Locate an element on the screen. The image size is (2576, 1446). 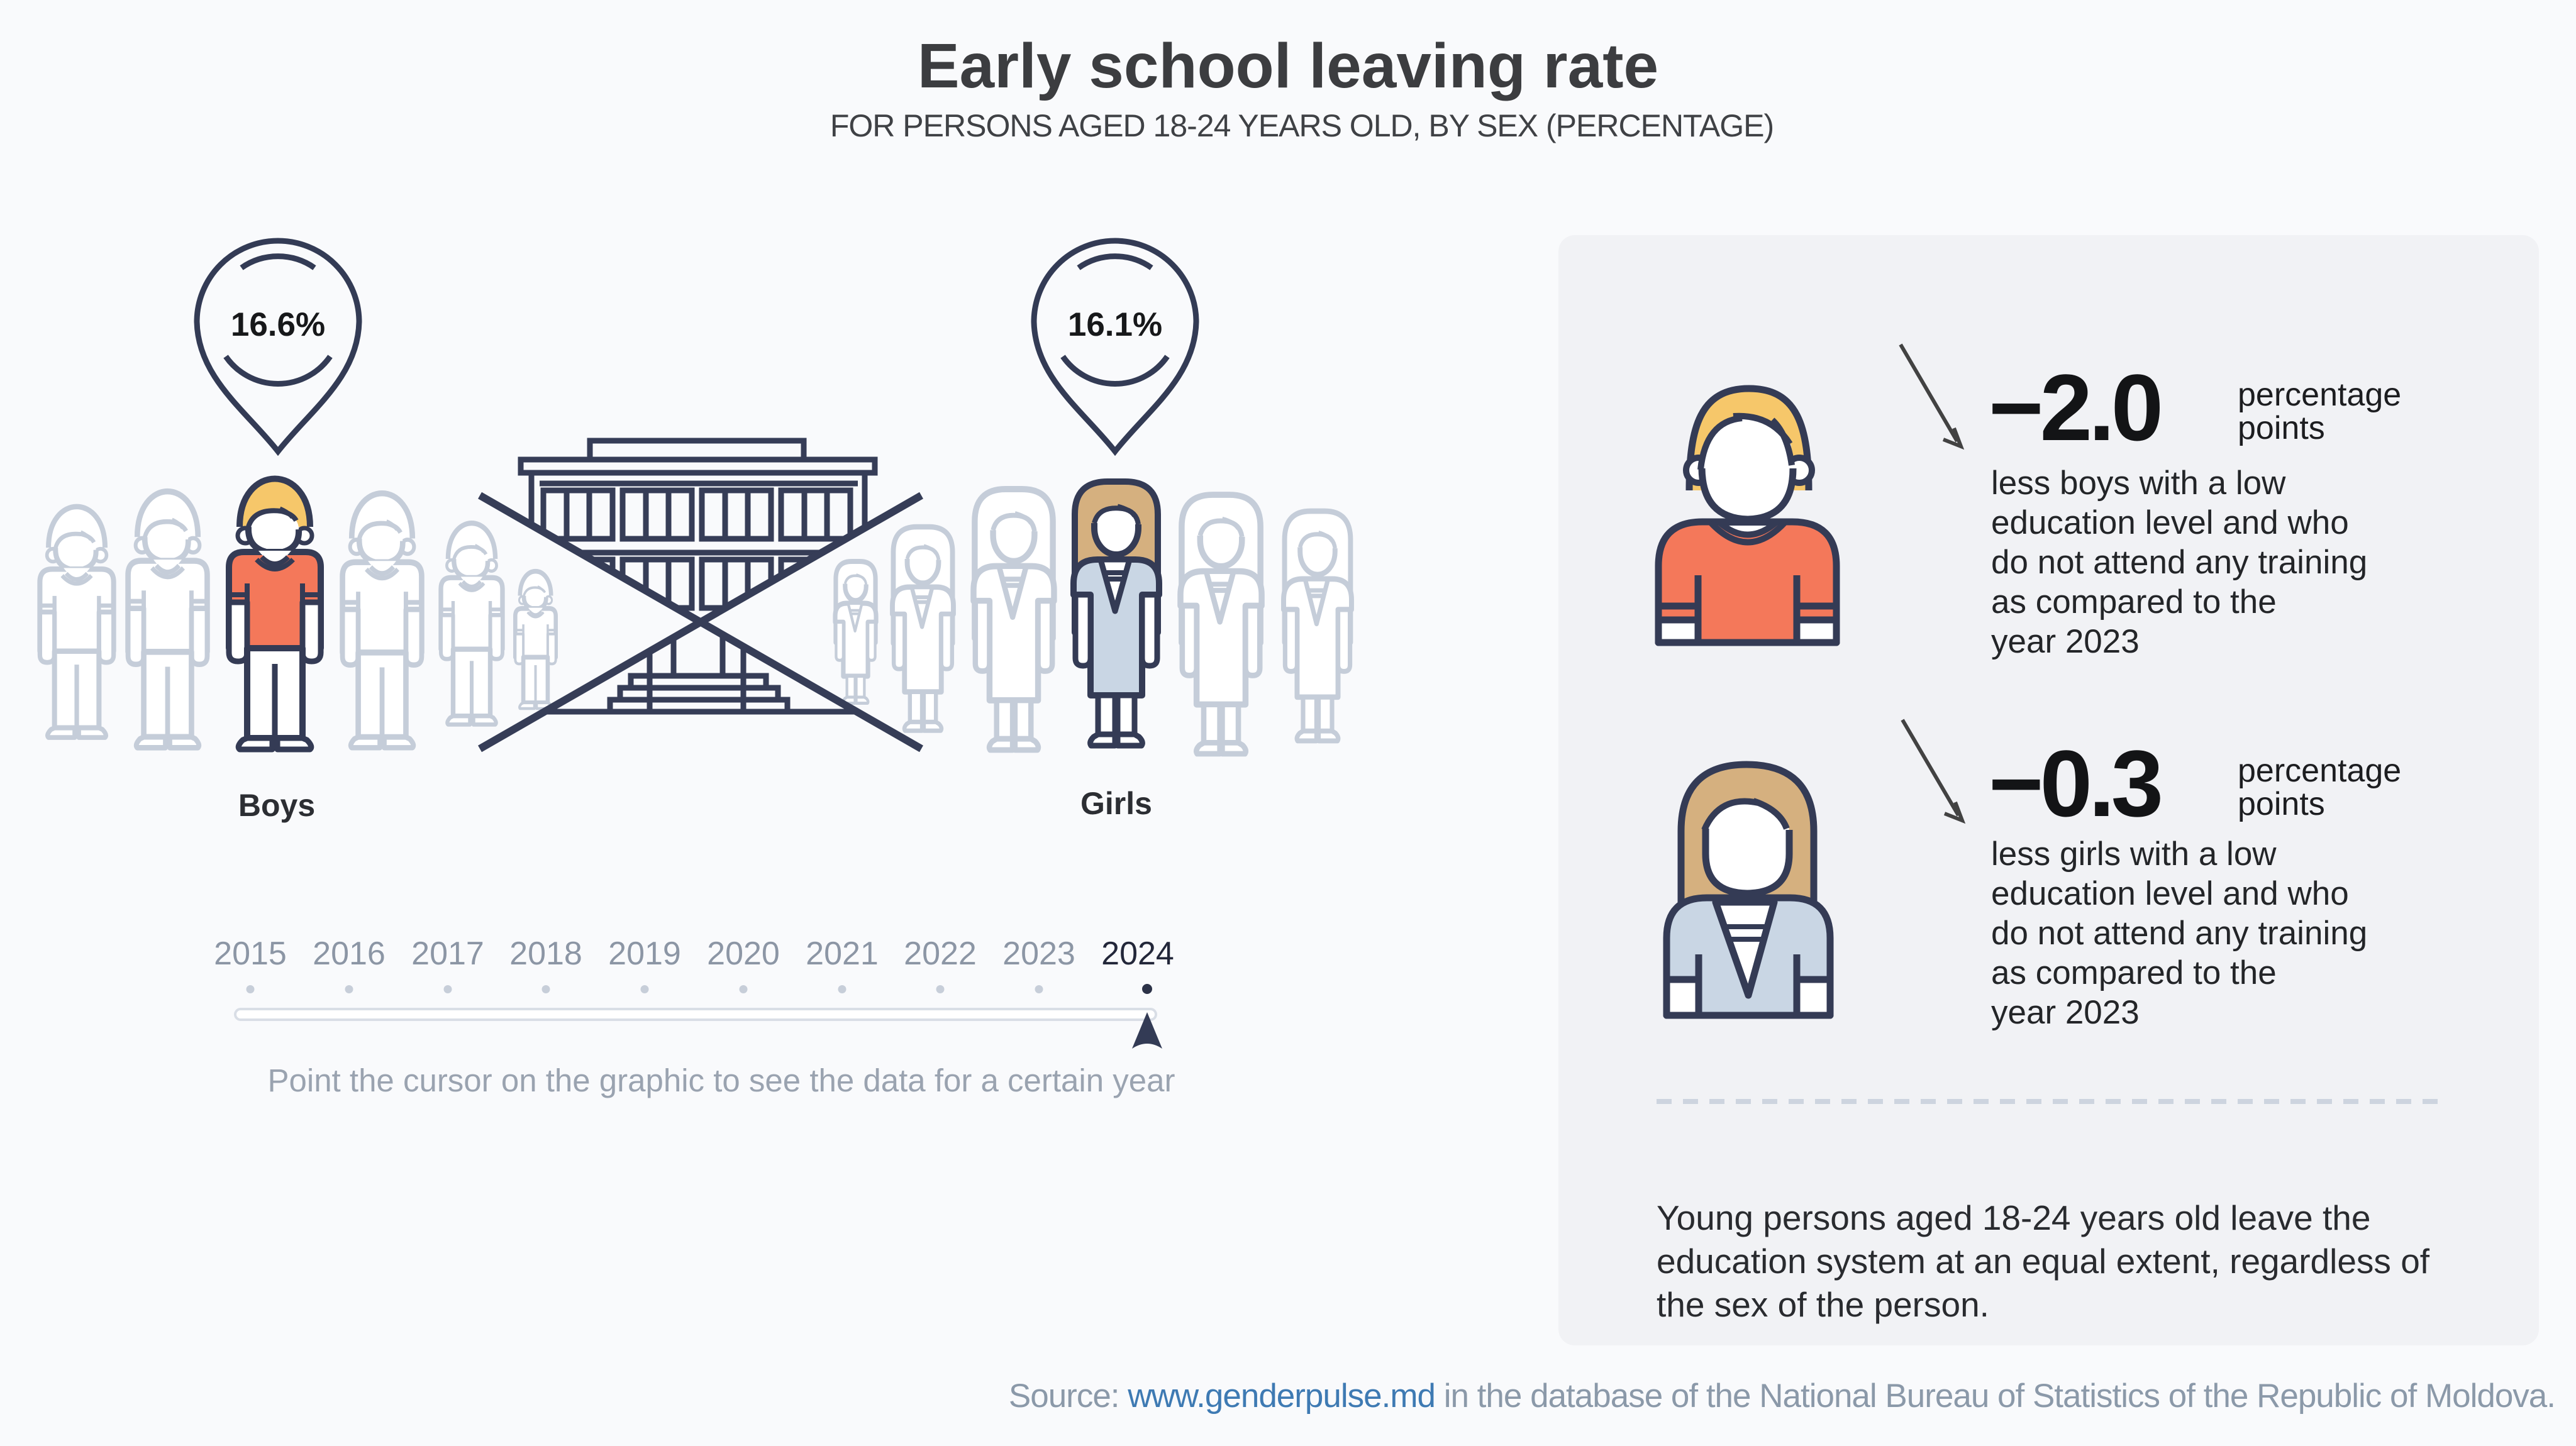
svg-text: 16.1% is located at coordinates (1115, 324).